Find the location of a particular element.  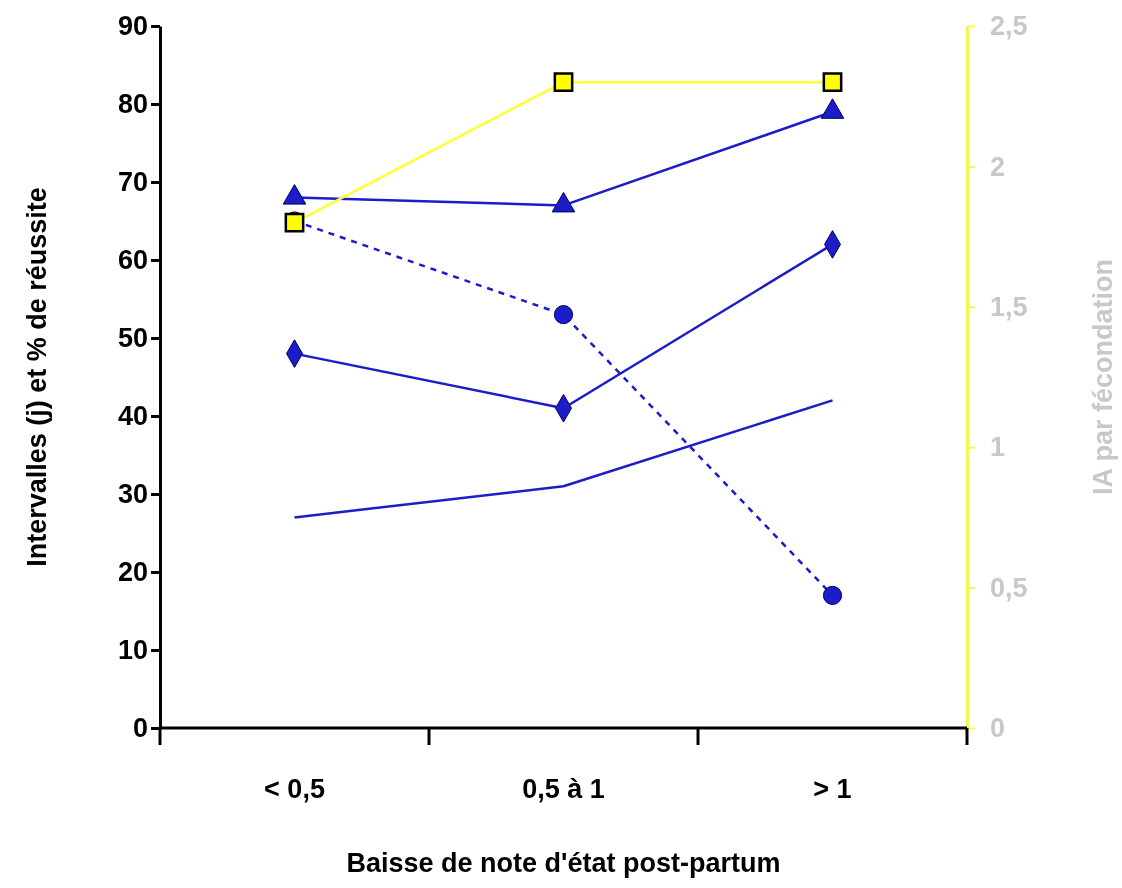

y-tick-label: 50 is located at coordinates (132, 338).